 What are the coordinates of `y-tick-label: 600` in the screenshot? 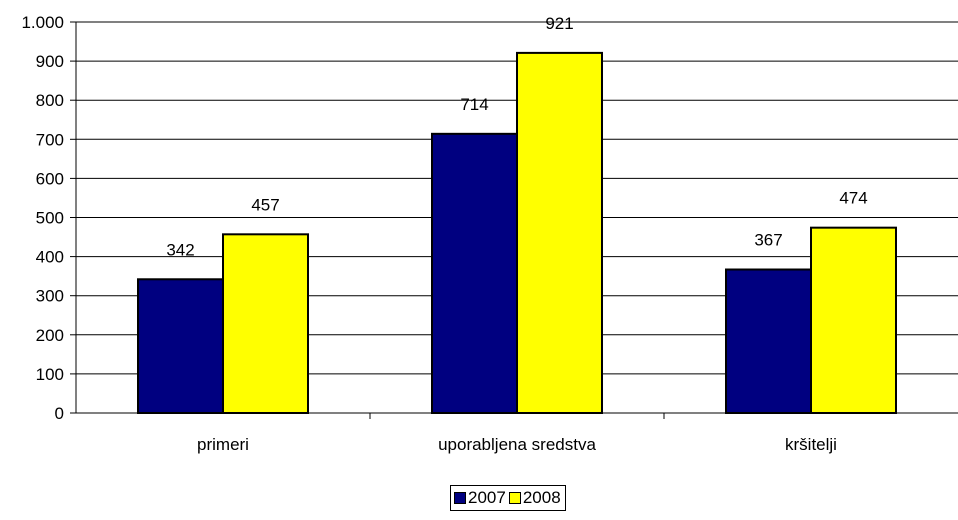 It's located at (50, 178).